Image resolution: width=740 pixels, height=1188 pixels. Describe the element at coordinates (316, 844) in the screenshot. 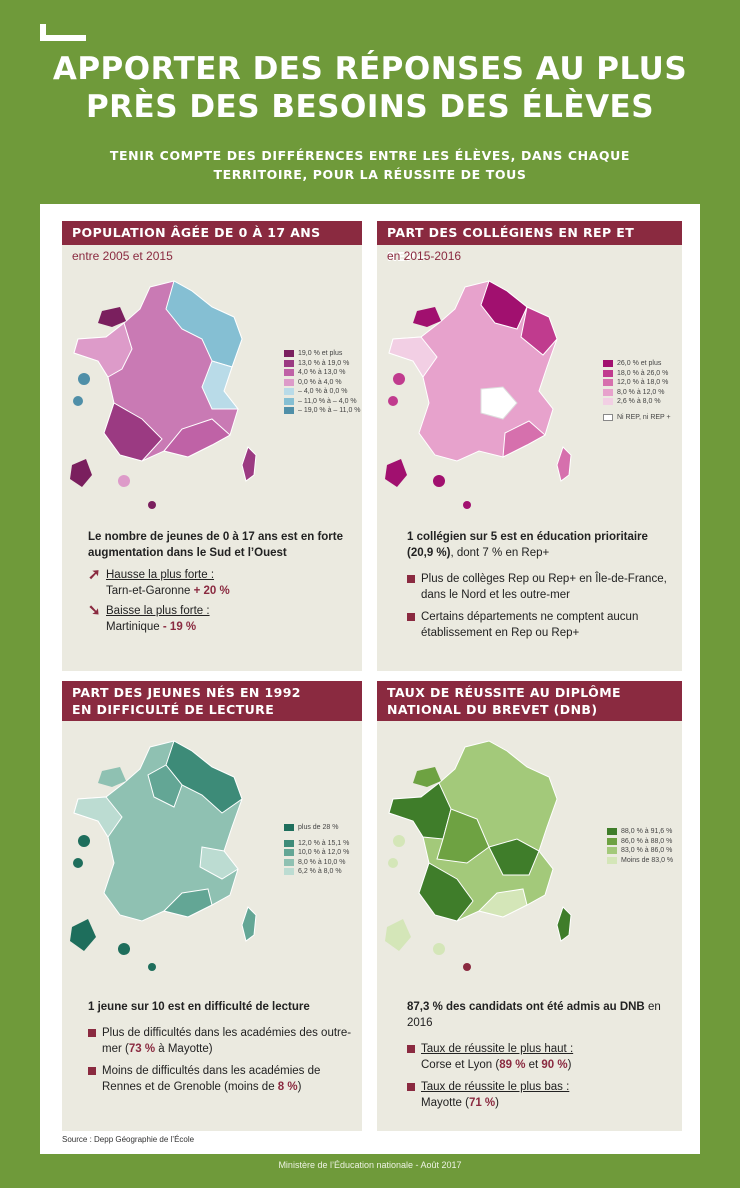

I see `legend-item: 12,0 % à 15,1 %` at that location.